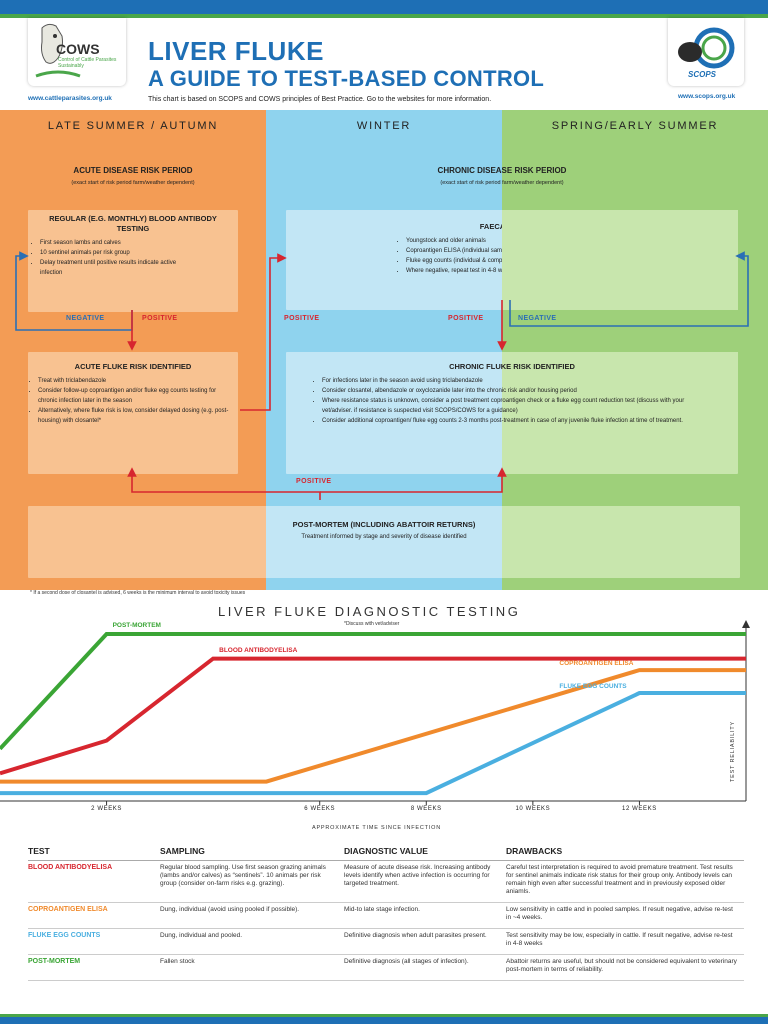 The image size is (768, 1024). I want to click on positive-label-bottom: POSITIVE, so click(314, 481).